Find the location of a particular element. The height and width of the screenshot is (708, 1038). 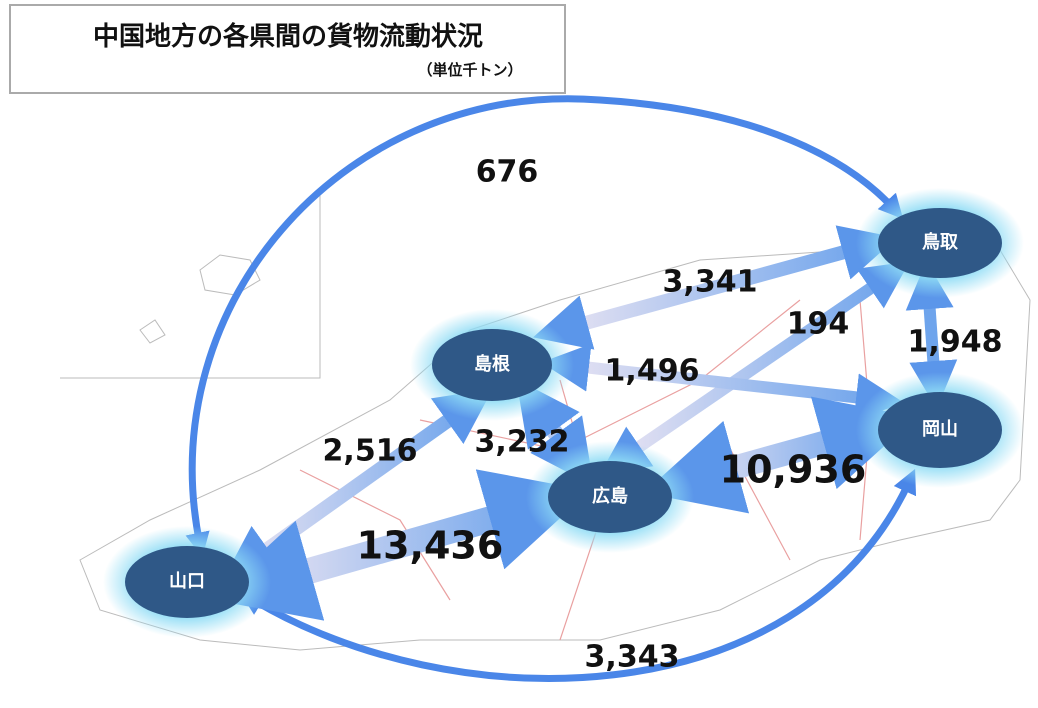

flow-label: 1,496 is located at coordinates (652, 371).